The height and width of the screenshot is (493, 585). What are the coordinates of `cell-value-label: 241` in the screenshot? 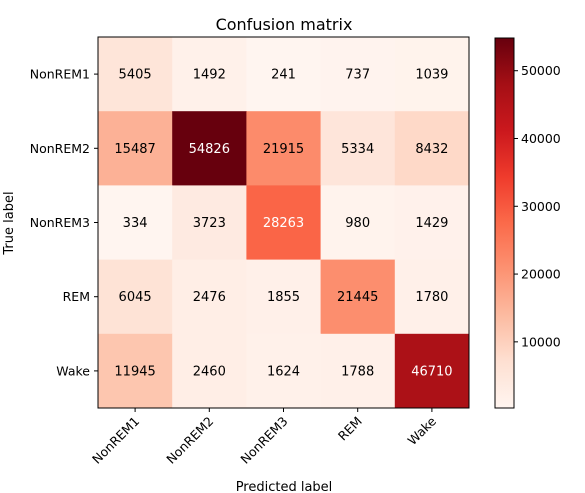 It's located at (283, 75).